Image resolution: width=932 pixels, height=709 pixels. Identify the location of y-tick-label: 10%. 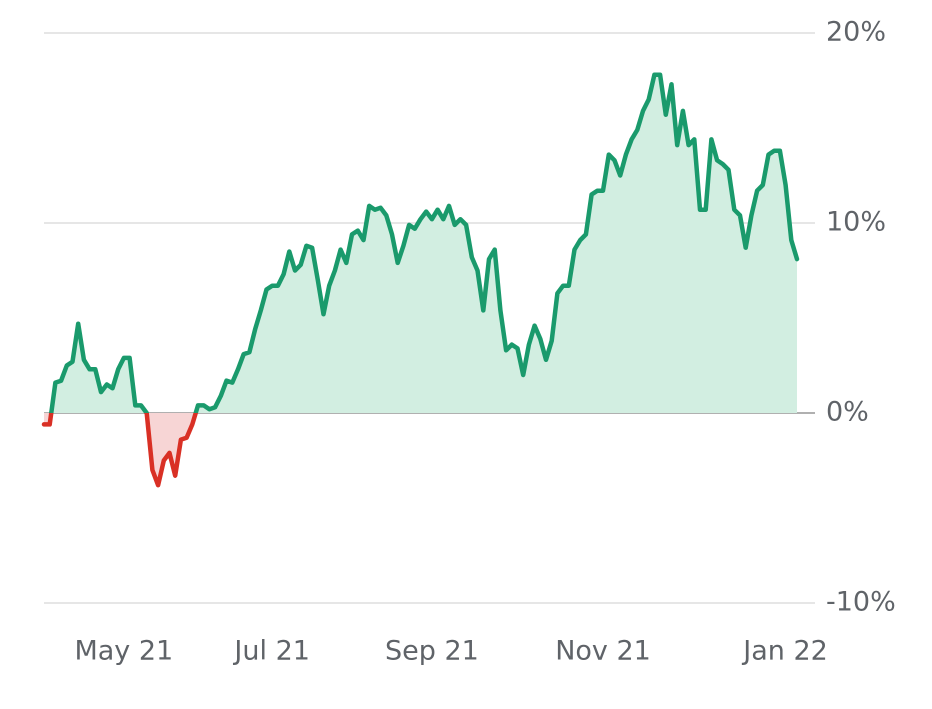
(856, 222).